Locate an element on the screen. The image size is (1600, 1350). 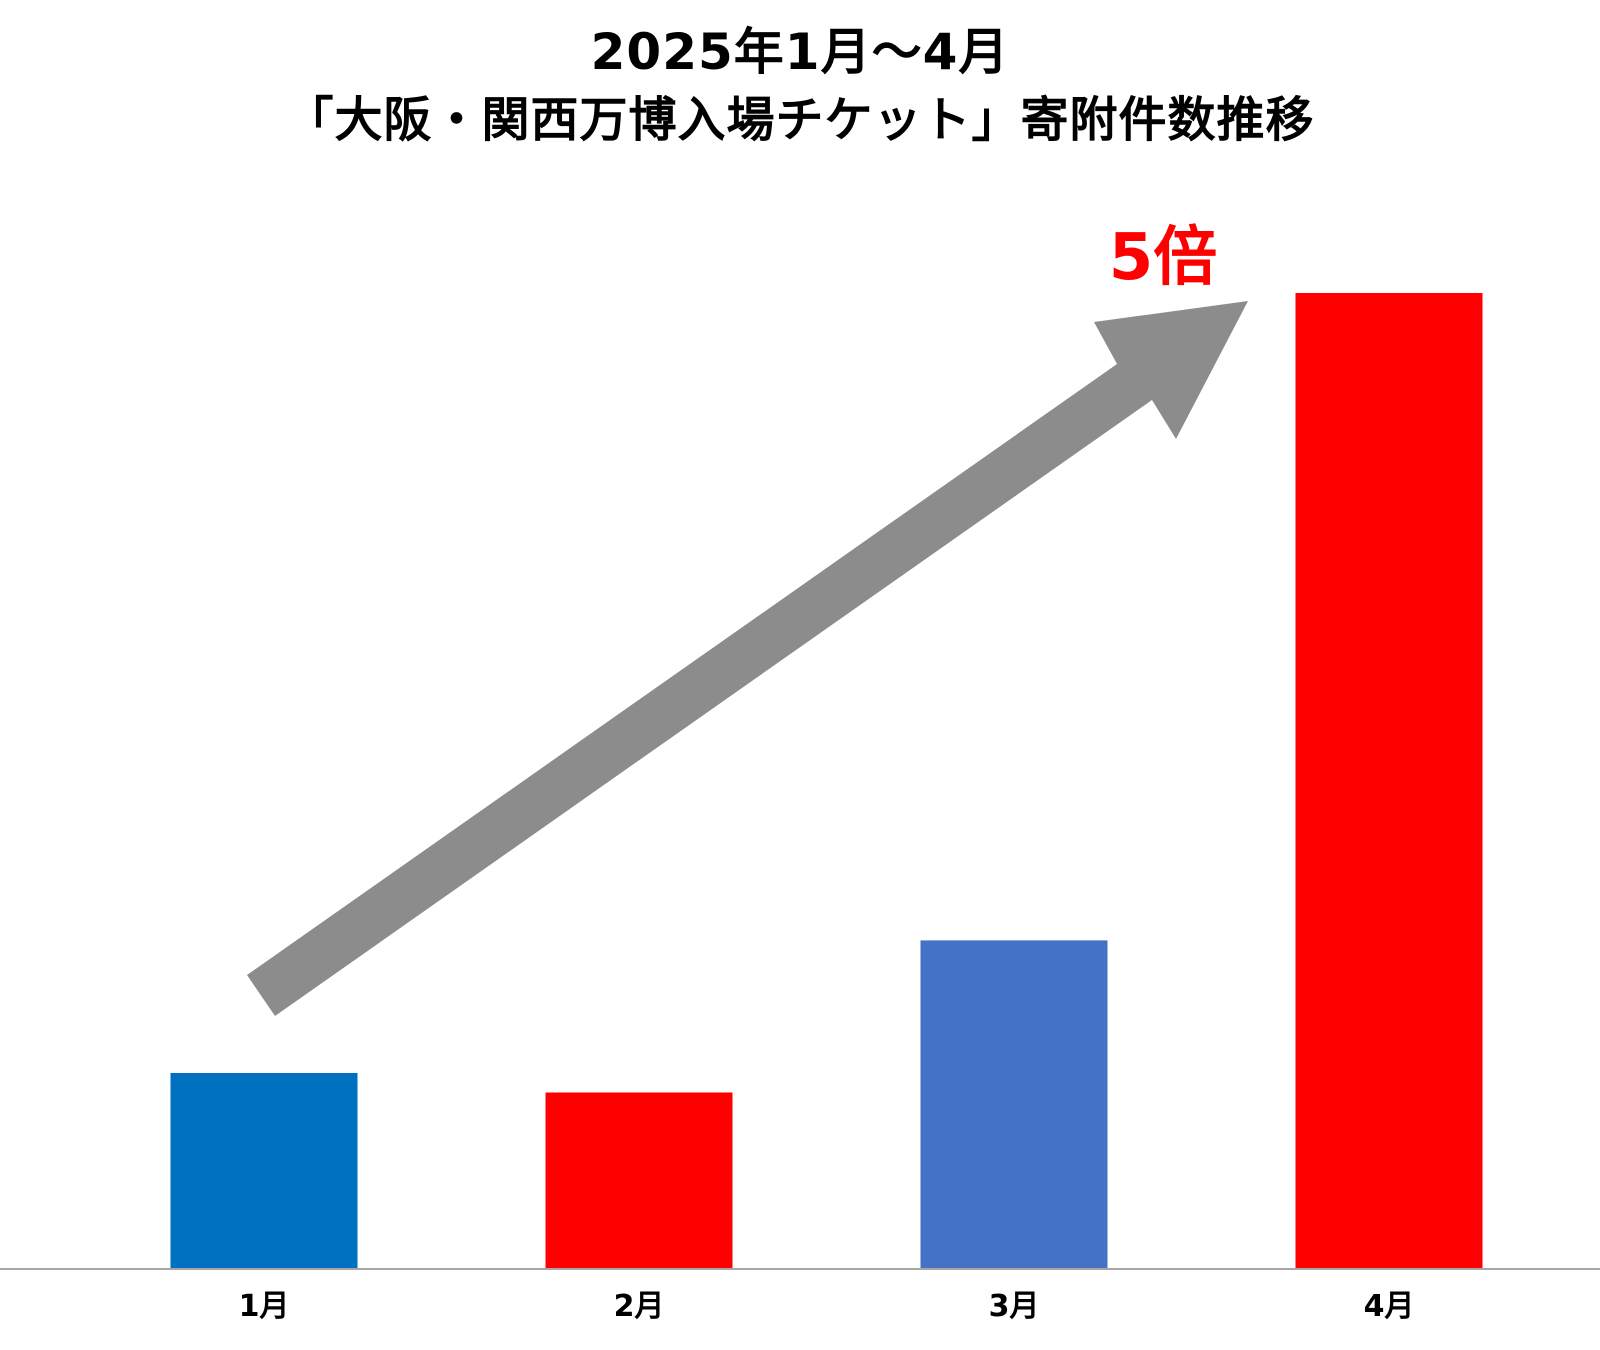
x-tick-label-1: 1月 is located at coordinates (264, 1306).